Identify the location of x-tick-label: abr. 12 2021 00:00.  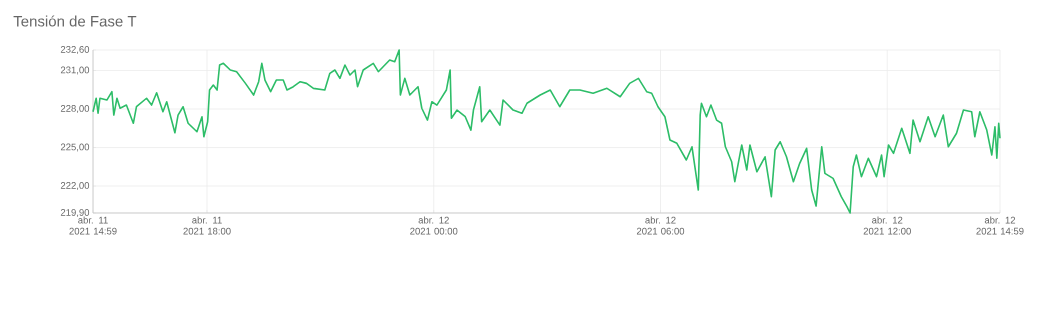
(434, 225).